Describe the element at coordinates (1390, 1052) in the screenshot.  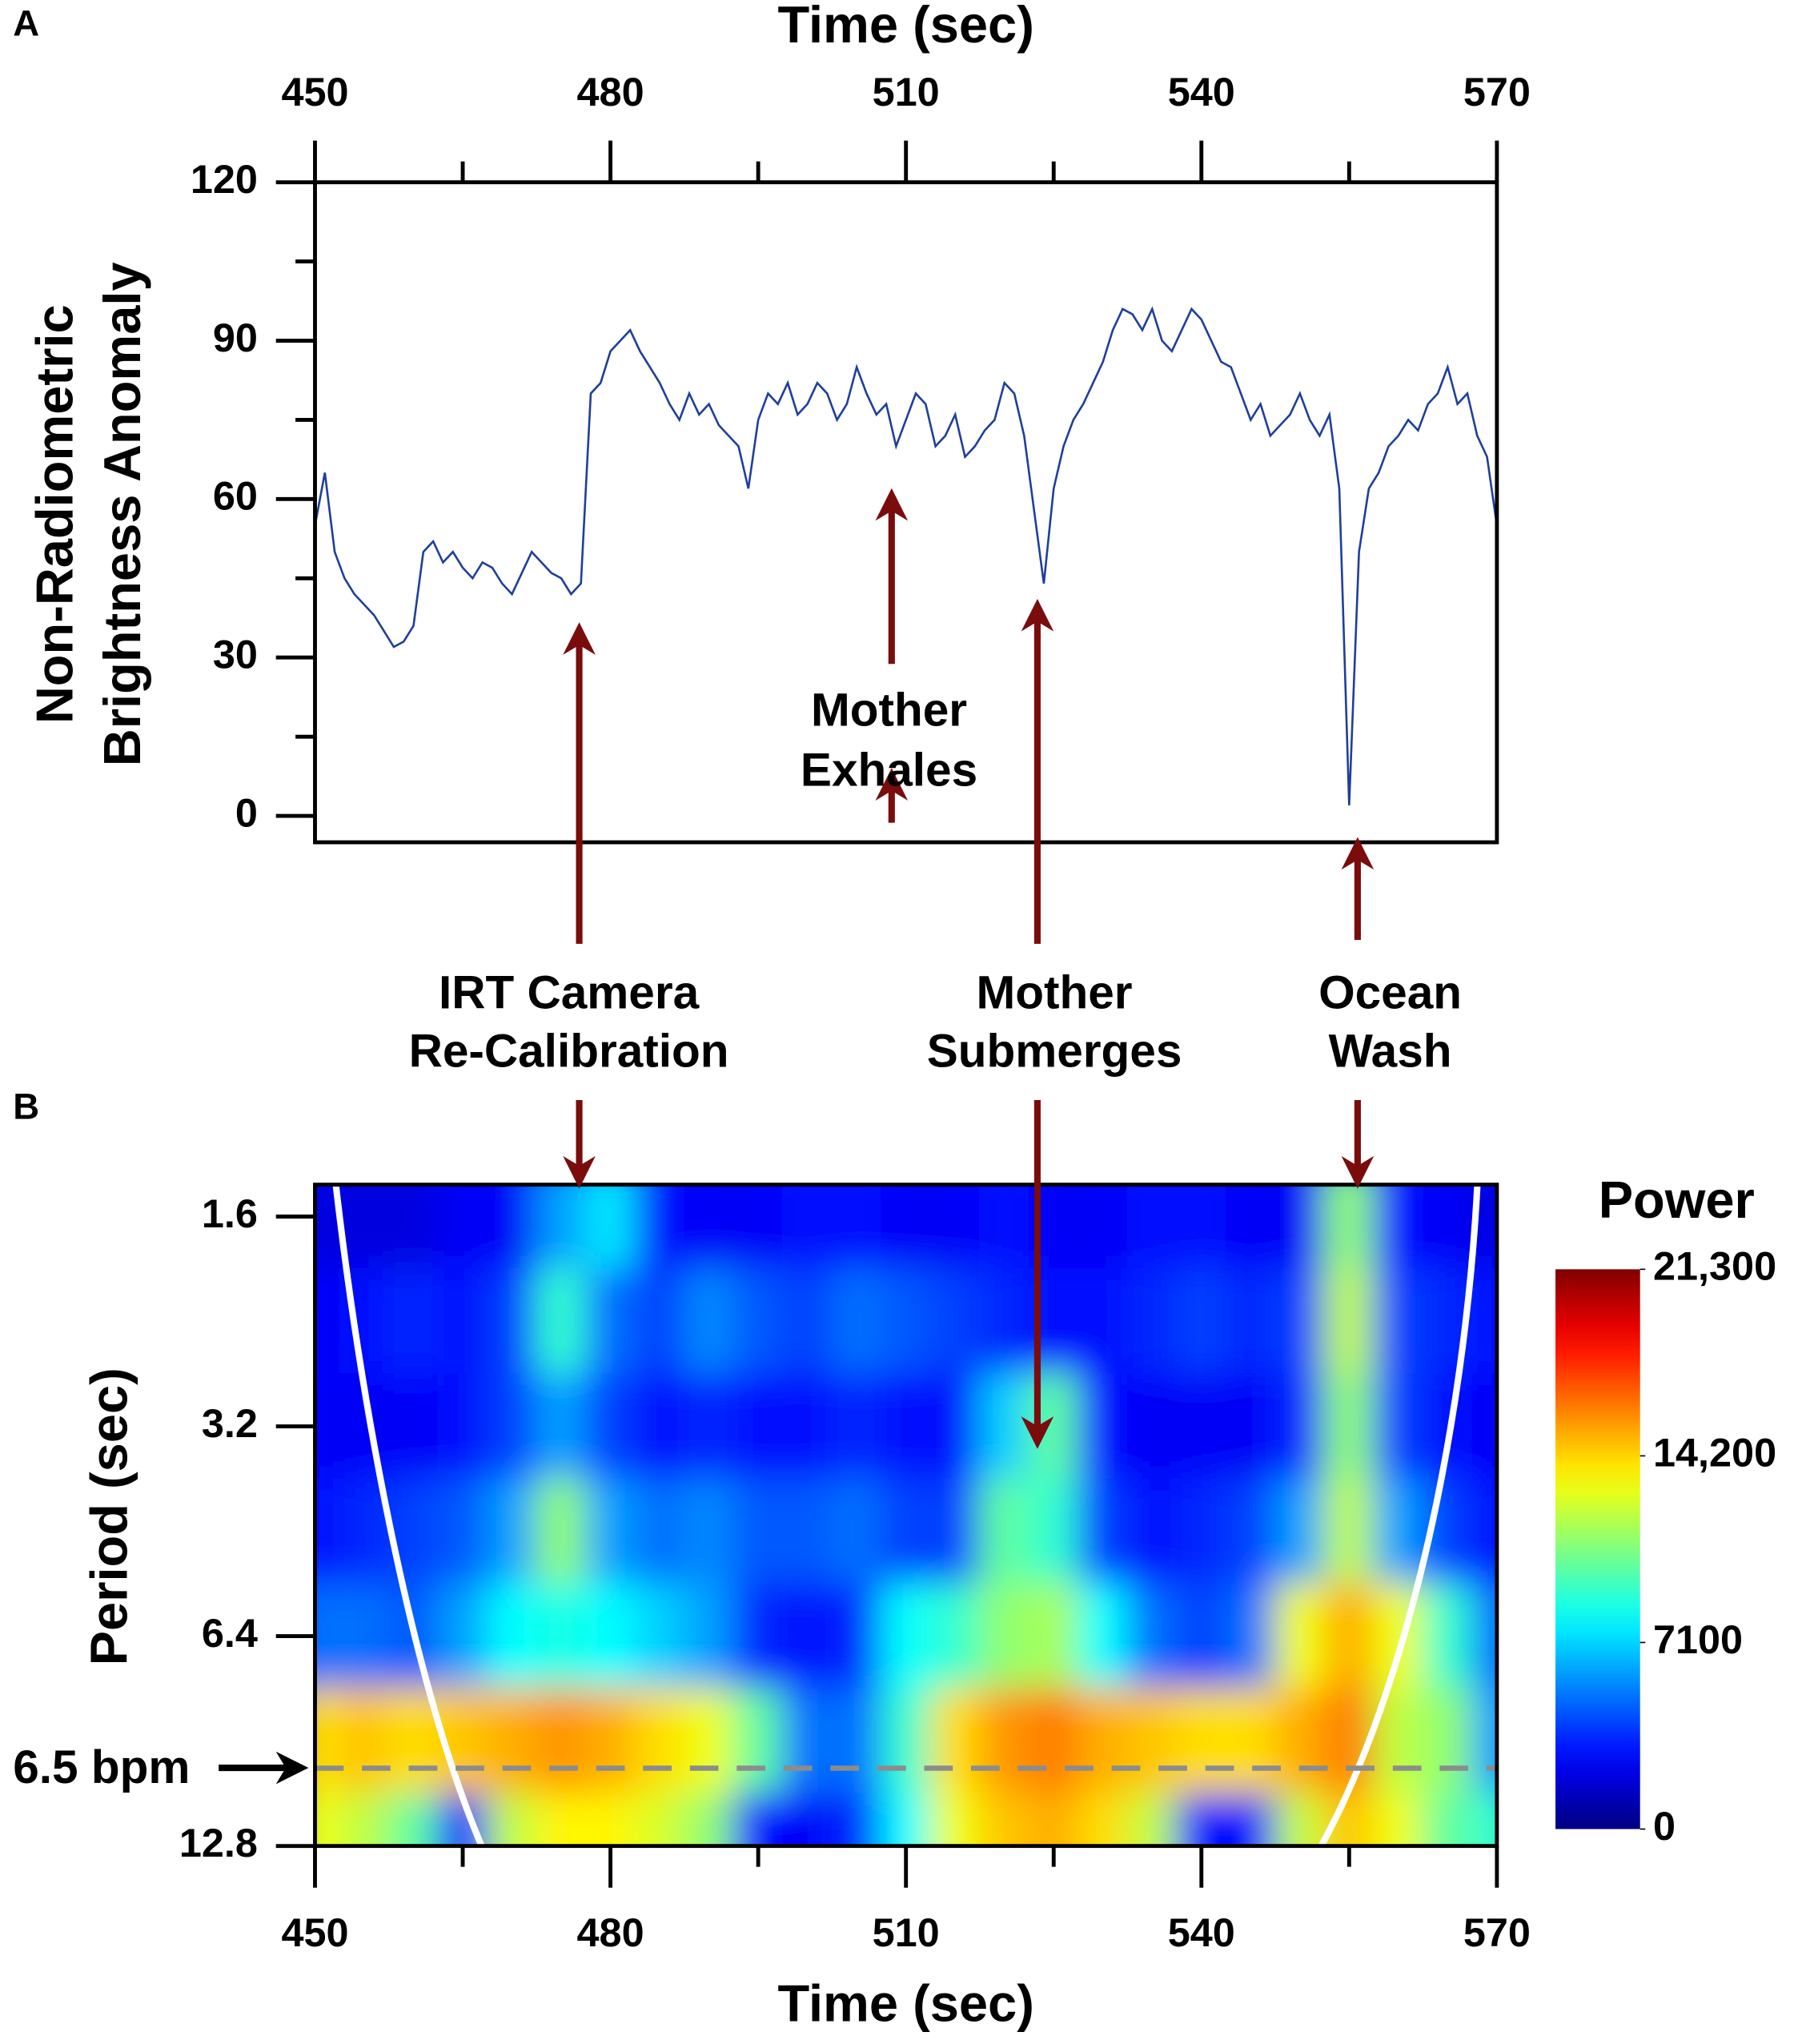
I see `annotation: Wash` at that location.